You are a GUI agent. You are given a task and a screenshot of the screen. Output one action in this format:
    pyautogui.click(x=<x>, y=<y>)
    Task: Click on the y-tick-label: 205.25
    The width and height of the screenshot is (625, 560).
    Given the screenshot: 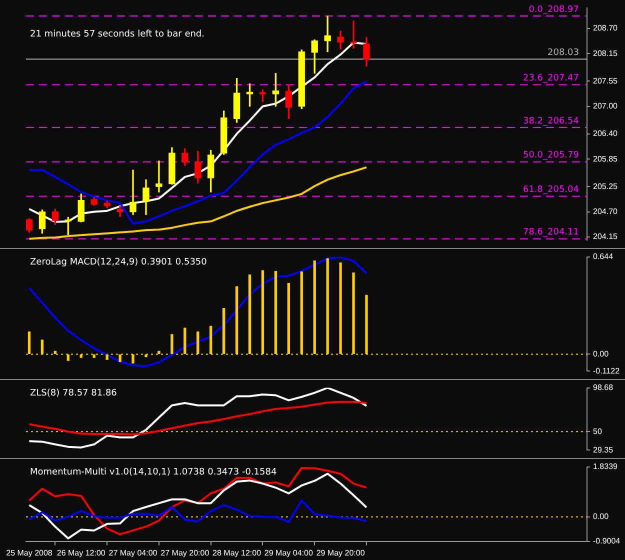 What is the action you would take?
    pyautogui.click(x=605, y=186)
    